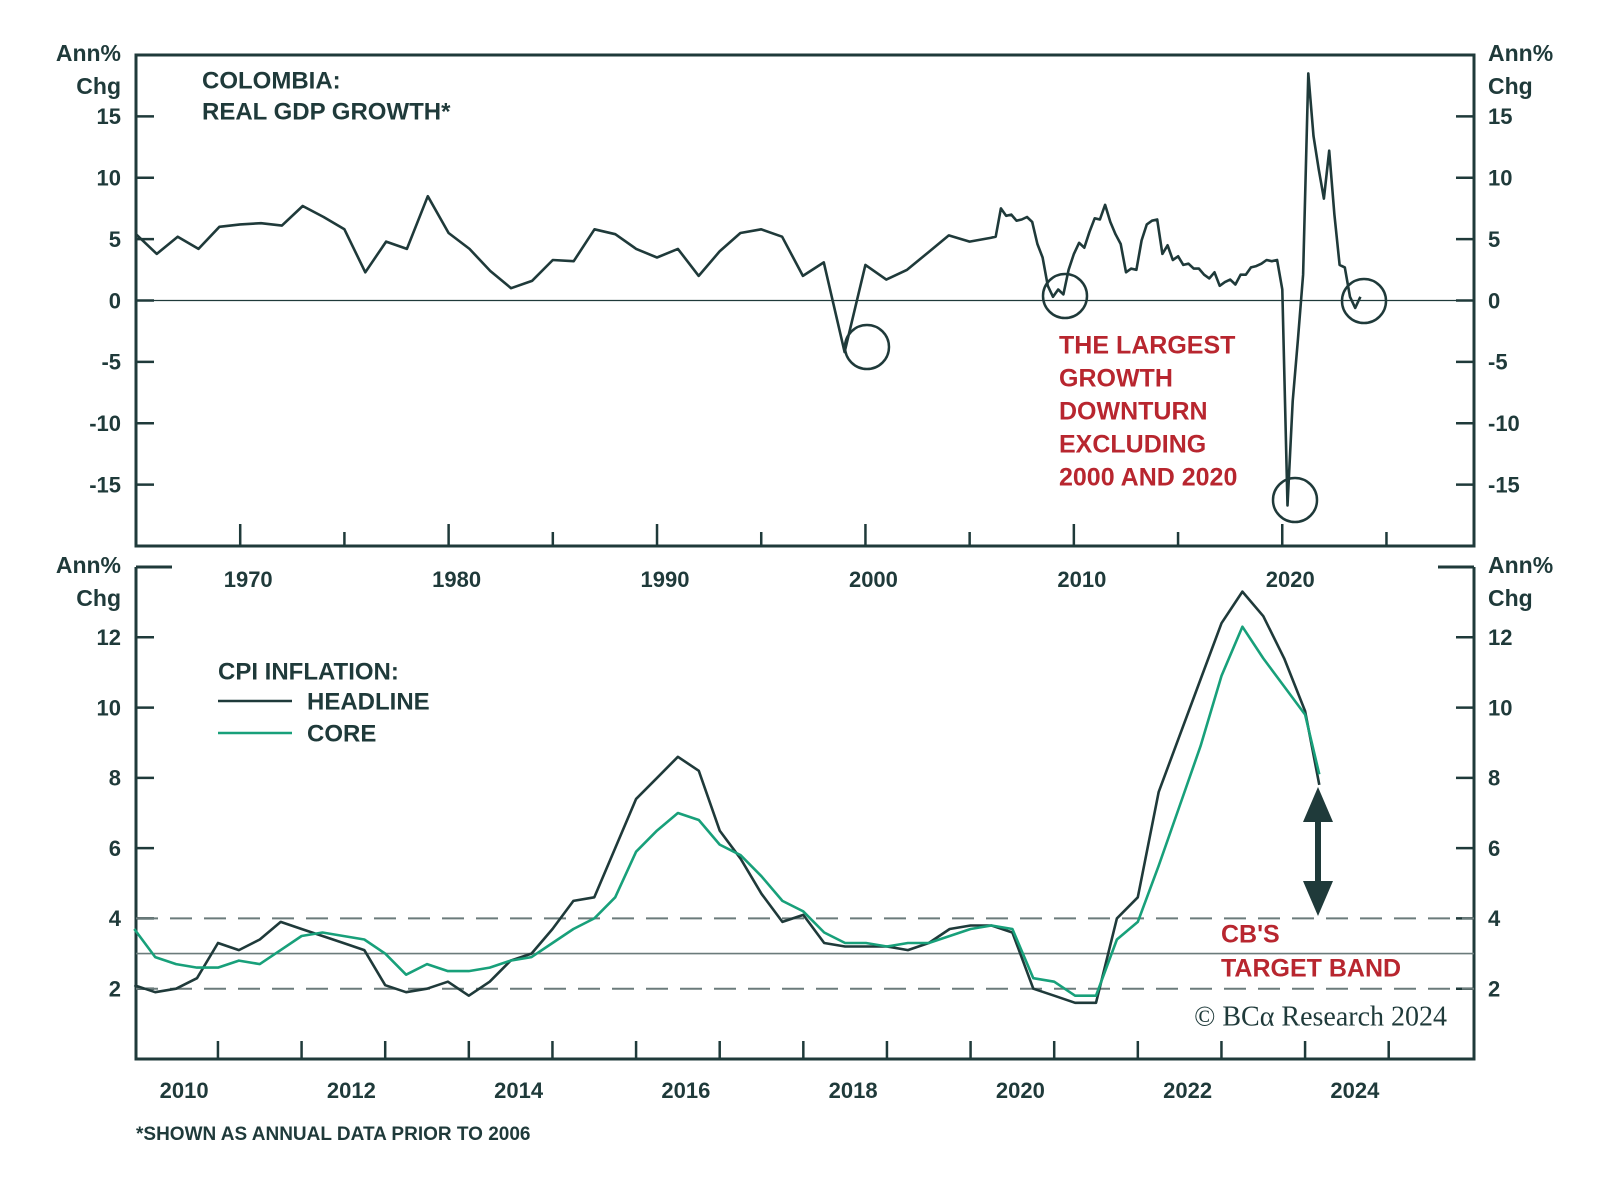  What do you see at coordinates (1500, 116) in the screenshot?
I see `y2-tick-label: 15` at bounding box center [1500, 116].